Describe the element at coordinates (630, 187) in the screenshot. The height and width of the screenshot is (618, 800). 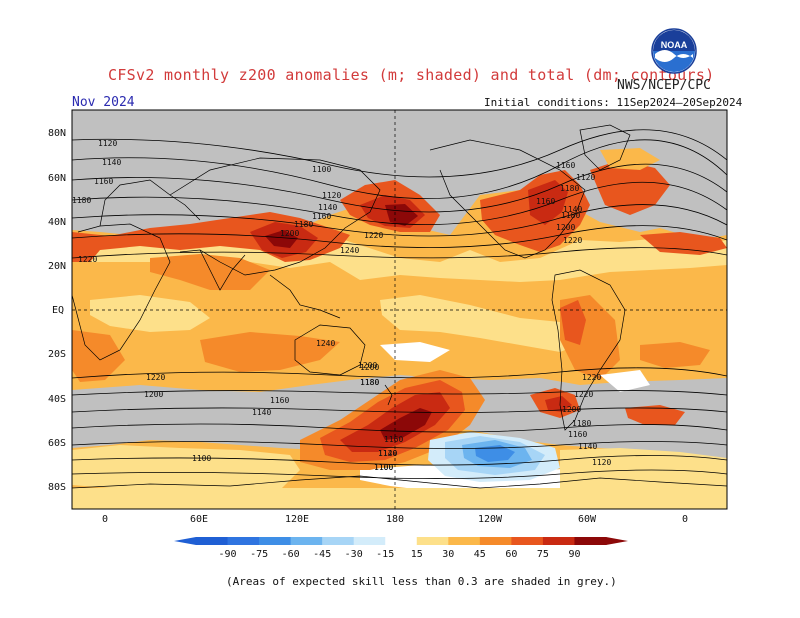
I see `shade-p60-natl` at that location.